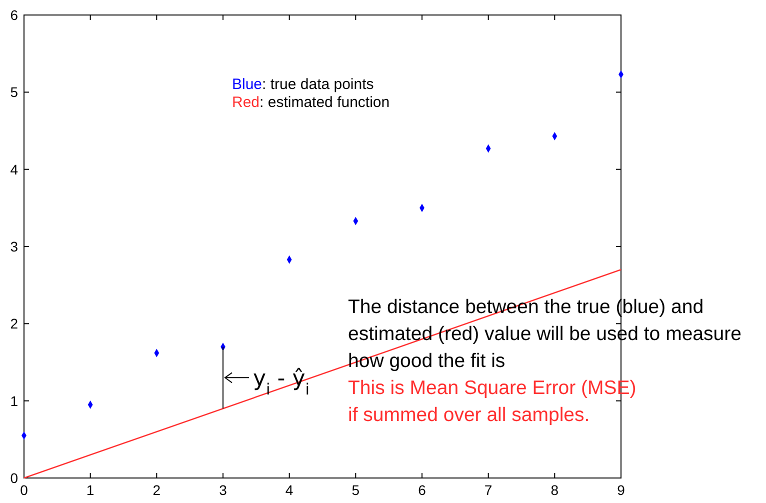 The width and height of the screenshot is (766, 503). What do you see at coordinates (90, 490) in the screenshot?
I see `x-tick-label: 1` at bounding box center [90, 490].